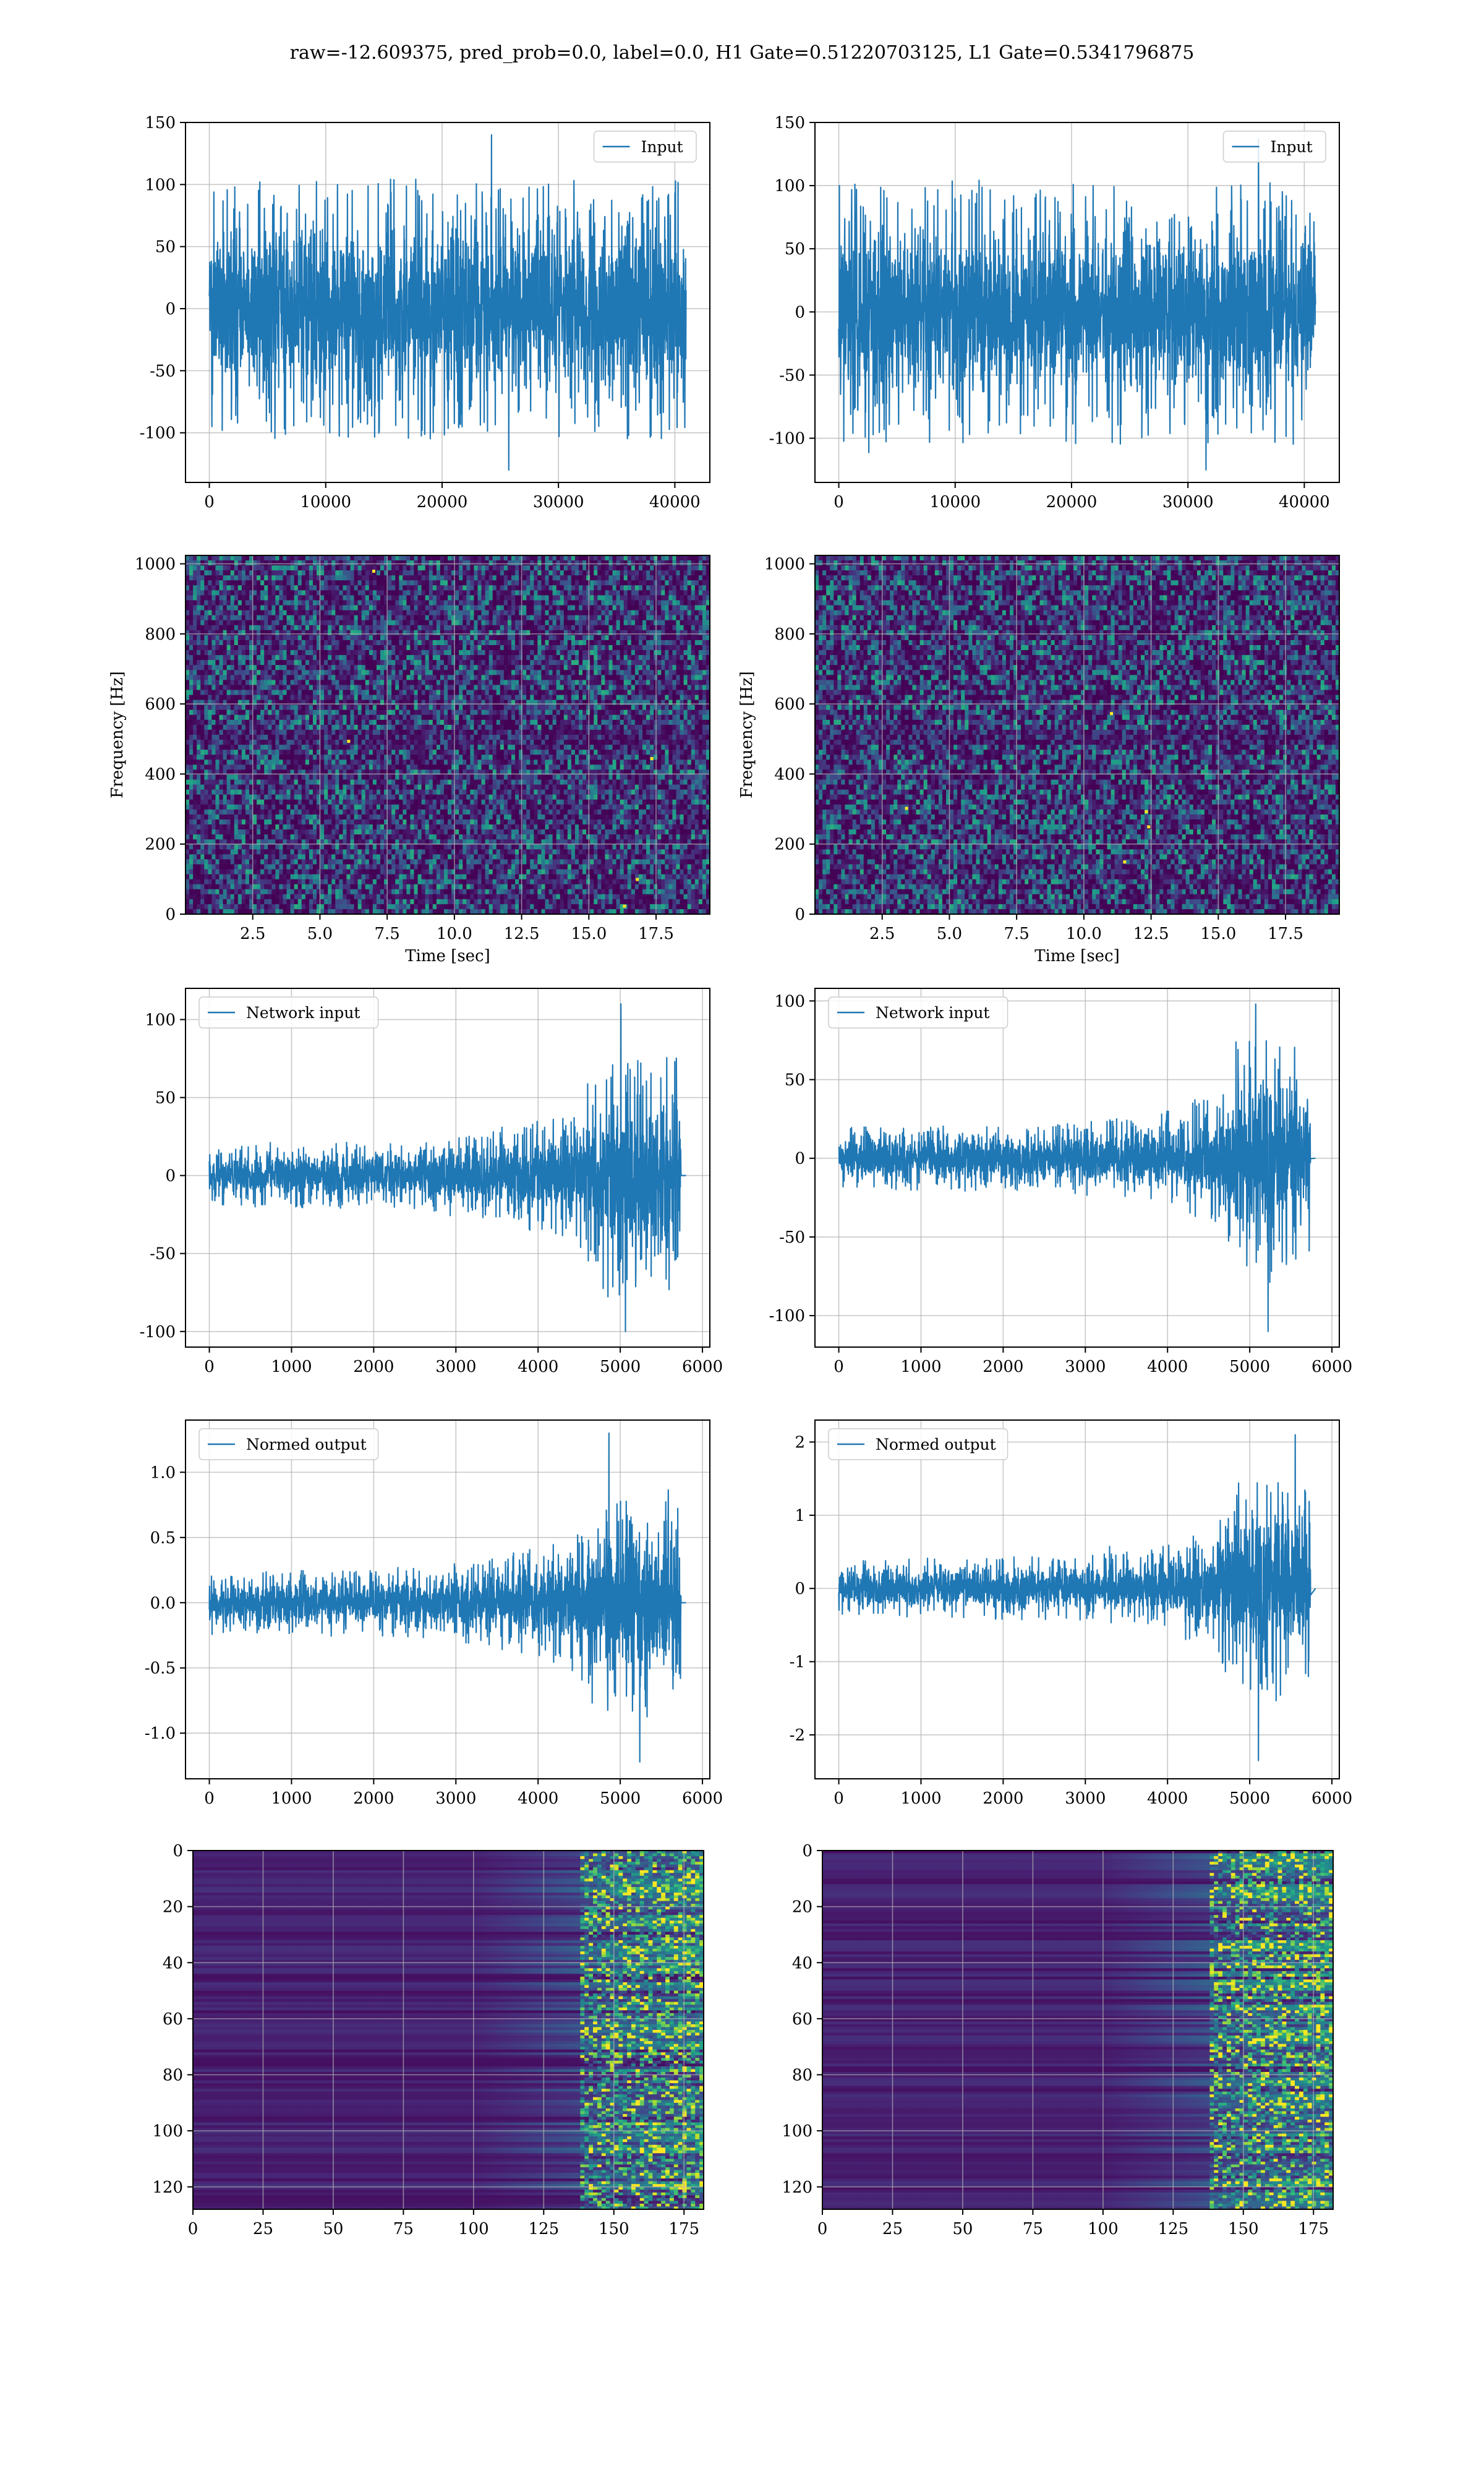 Image resolution: width=1484 pixels, height=2474 pixels. Describe the element at coordinates (165, 247) in the screenshot. I see `y-tick-label: 50` at that location.